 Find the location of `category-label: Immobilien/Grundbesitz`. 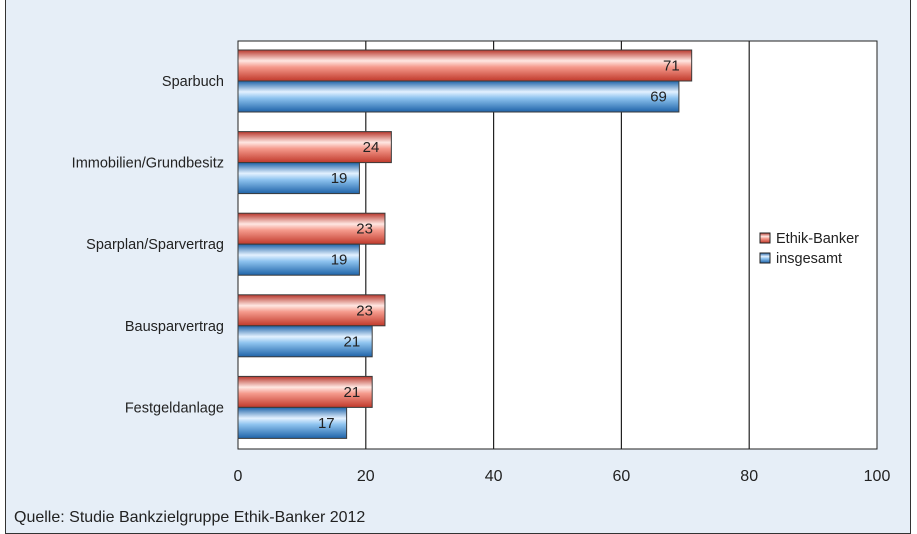

category-label: Immobilien/Grundbesitz is located at coordinates (148, 164).